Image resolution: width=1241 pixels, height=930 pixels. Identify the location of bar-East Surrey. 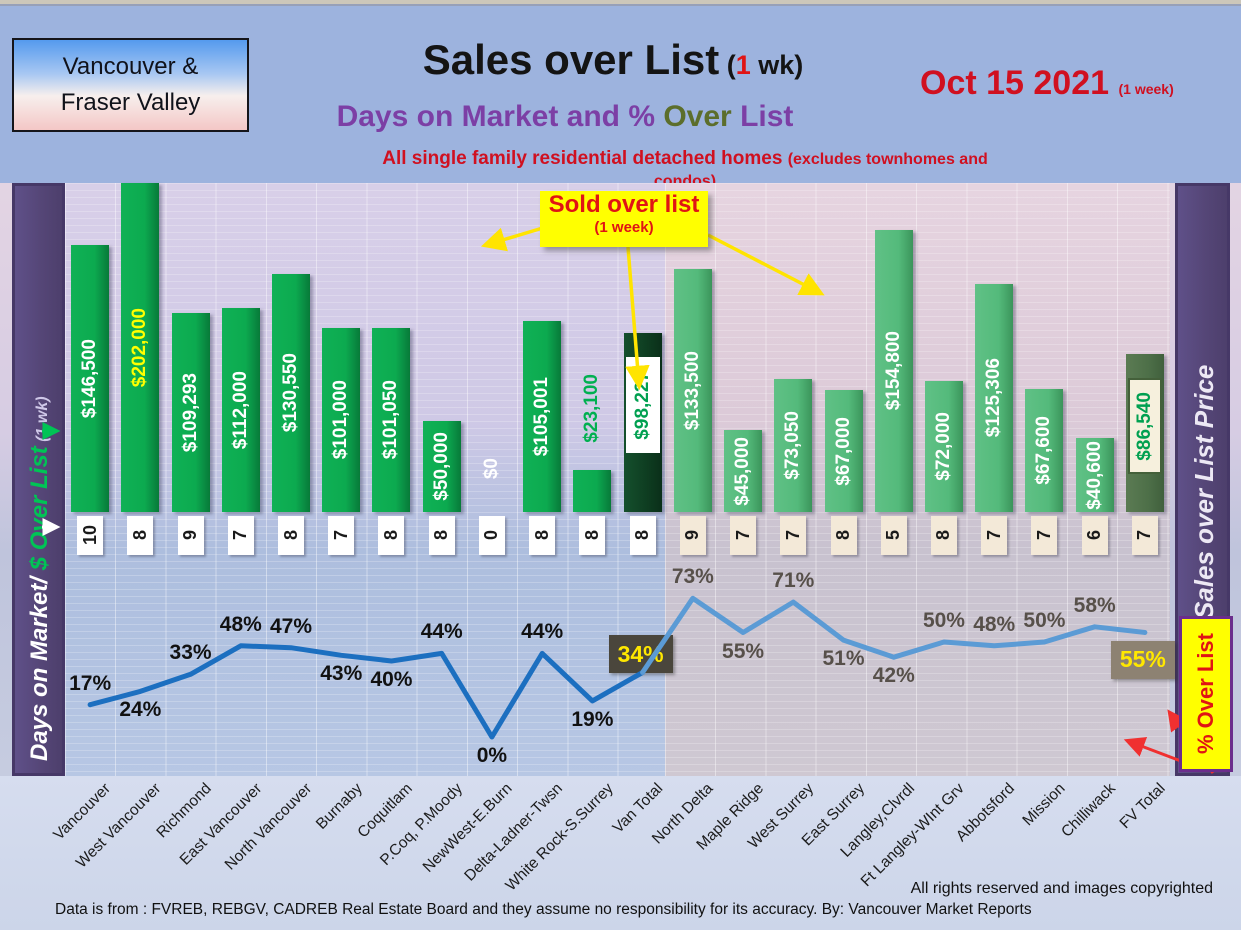
(843, 451).